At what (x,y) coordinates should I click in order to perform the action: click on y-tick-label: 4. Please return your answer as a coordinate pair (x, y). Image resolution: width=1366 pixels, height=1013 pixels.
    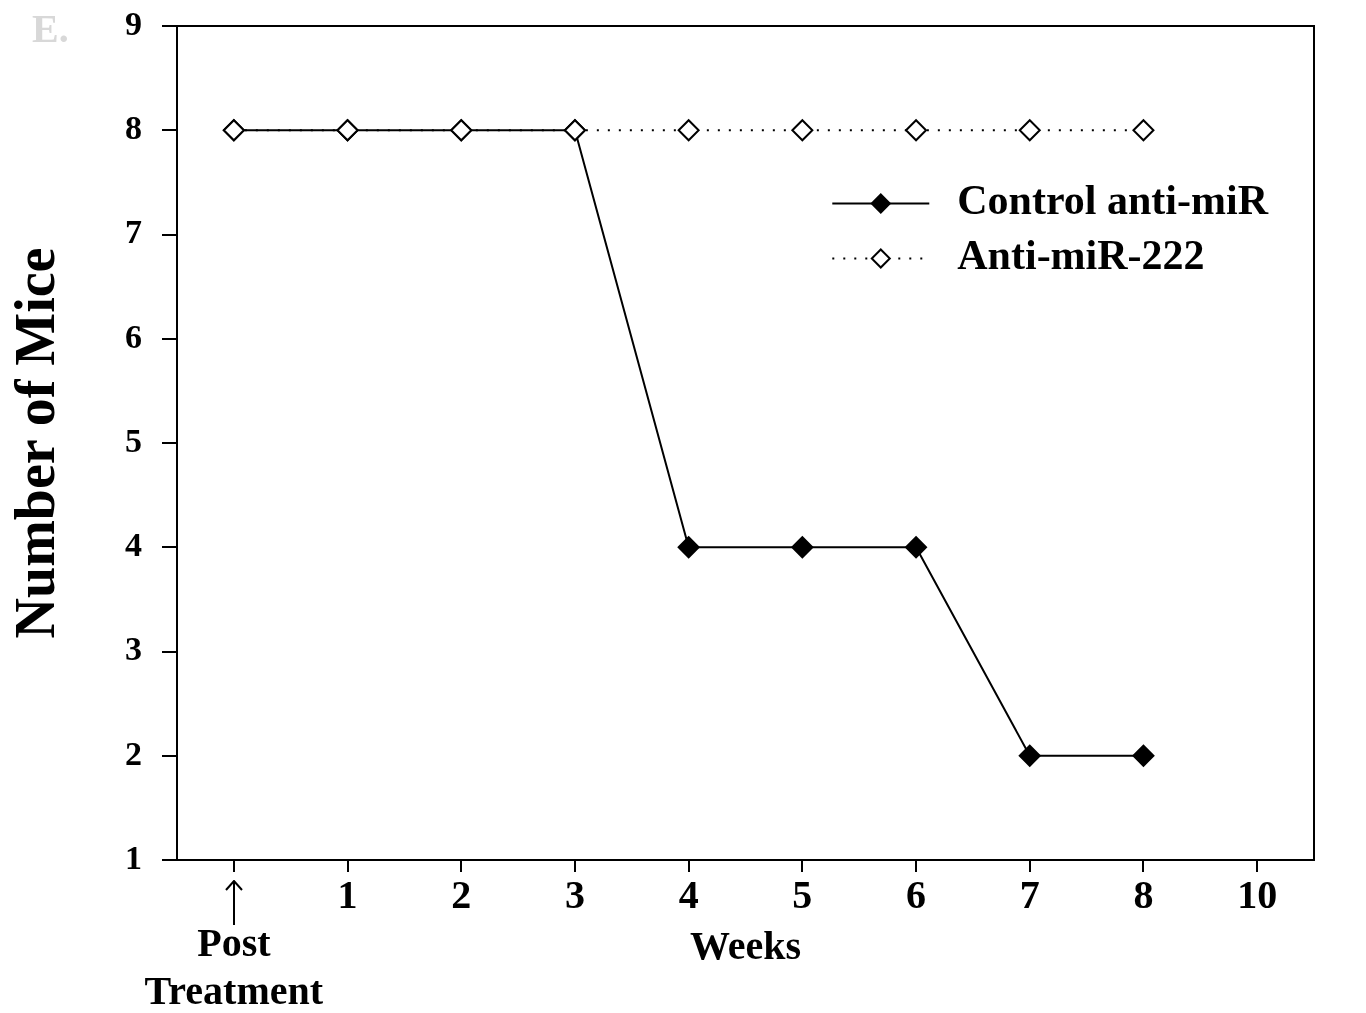
    Looking at the image, I should click on (133, 545).